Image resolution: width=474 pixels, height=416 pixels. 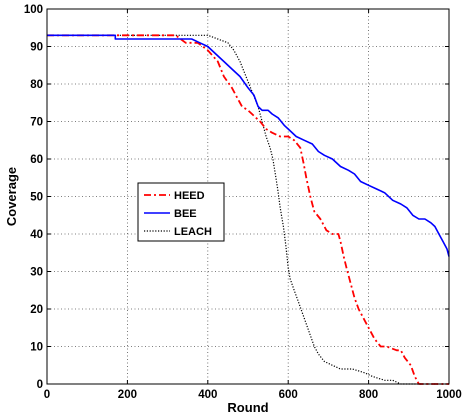 What do you see at coordinates (185, 214) in the screenshot?
I see `legend-label-bee: BEE` at bounding box center [185, 214].